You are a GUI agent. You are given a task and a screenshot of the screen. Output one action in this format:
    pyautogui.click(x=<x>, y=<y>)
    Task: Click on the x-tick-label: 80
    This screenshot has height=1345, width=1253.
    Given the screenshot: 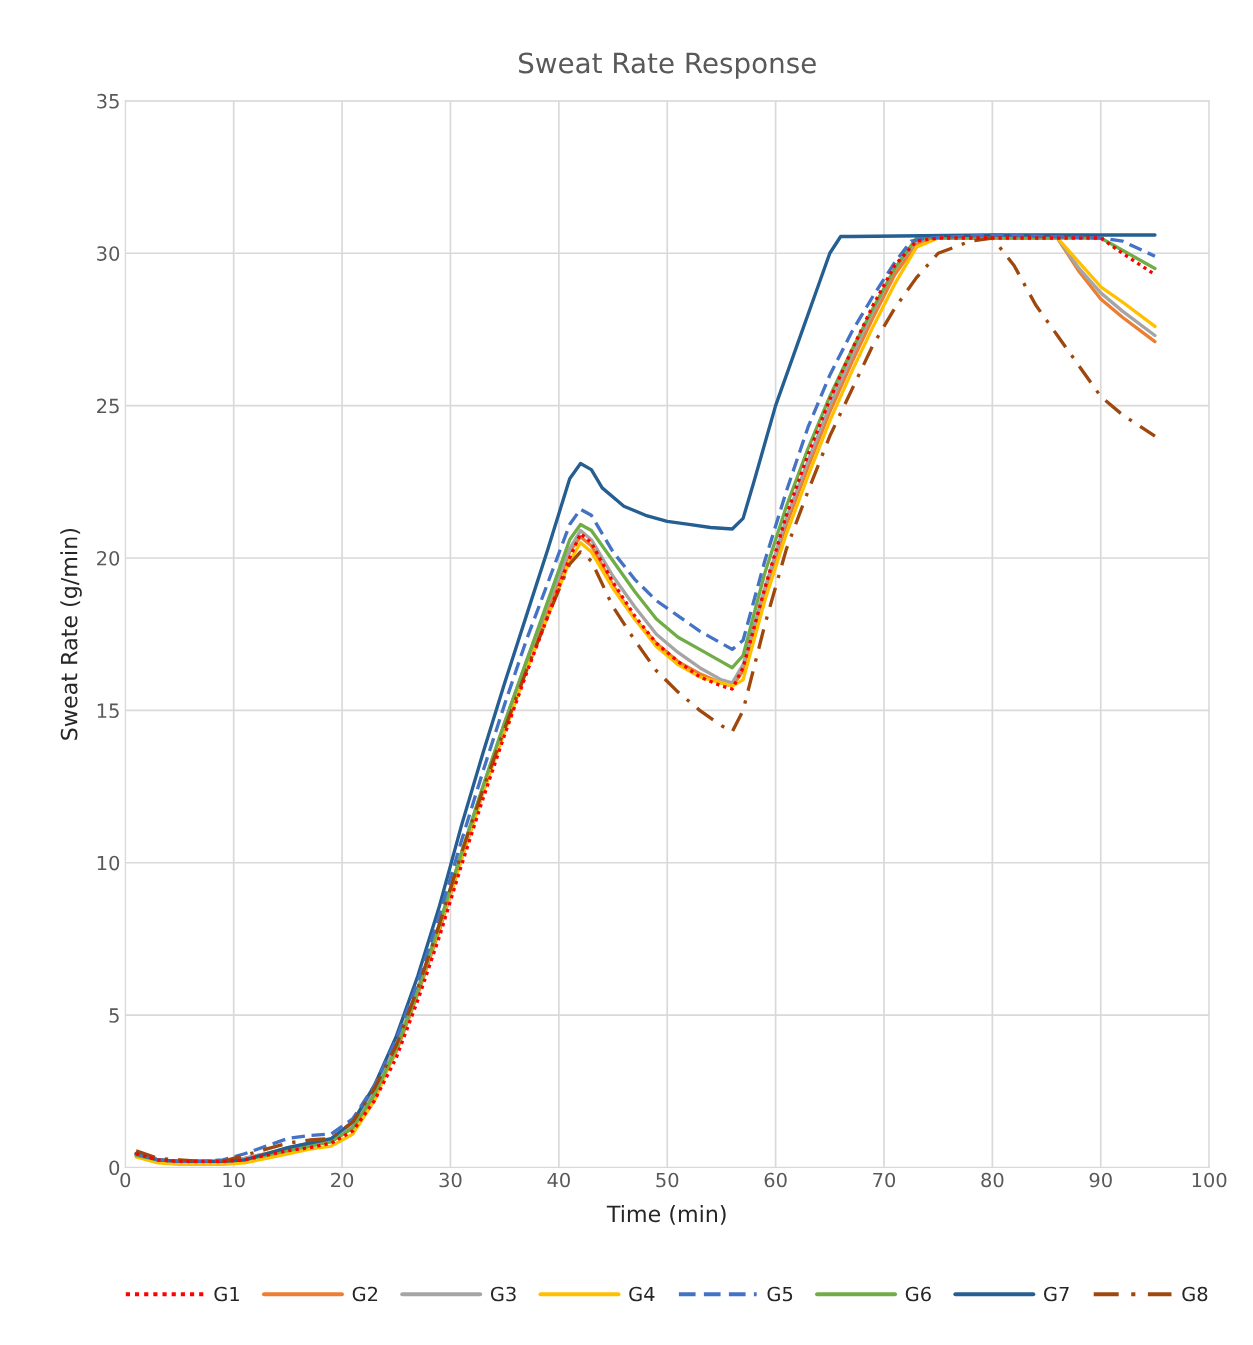 What is the action you would take?
    pyautogui.click(x=992, y=1180)
    